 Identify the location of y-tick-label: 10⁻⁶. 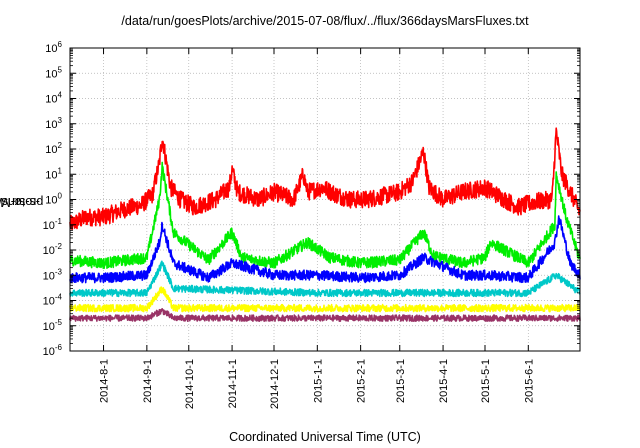
(53, 350).